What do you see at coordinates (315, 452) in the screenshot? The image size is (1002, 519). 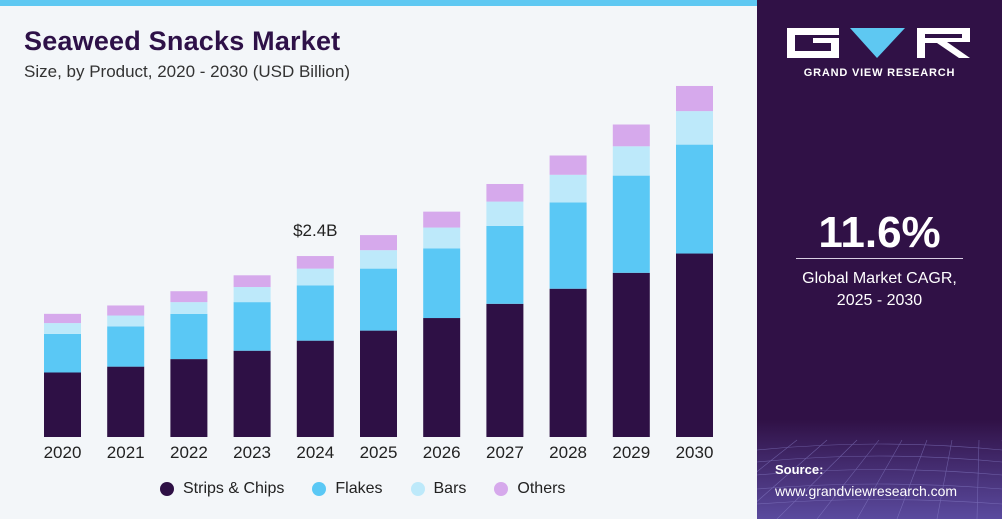 I see `x-tick-label: 2024` at bounding box center [315, 452].